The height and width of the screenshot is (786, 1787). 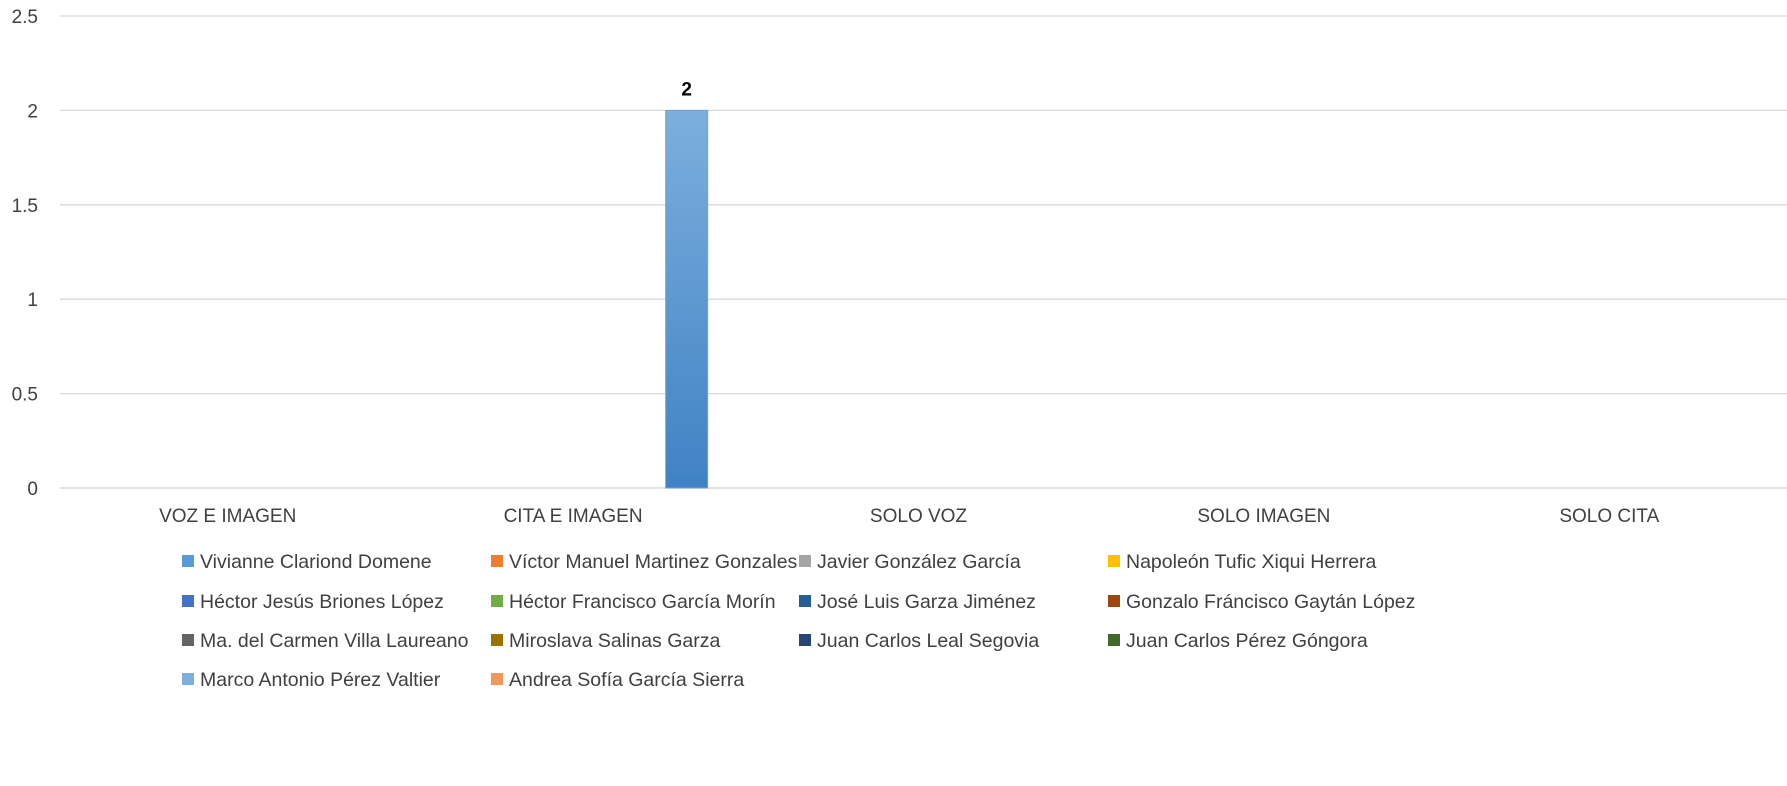 What do you see at coordinates (32, 489) in the screenshot?
I see `y-tick-label: 0` at bounding box center [32, 489].